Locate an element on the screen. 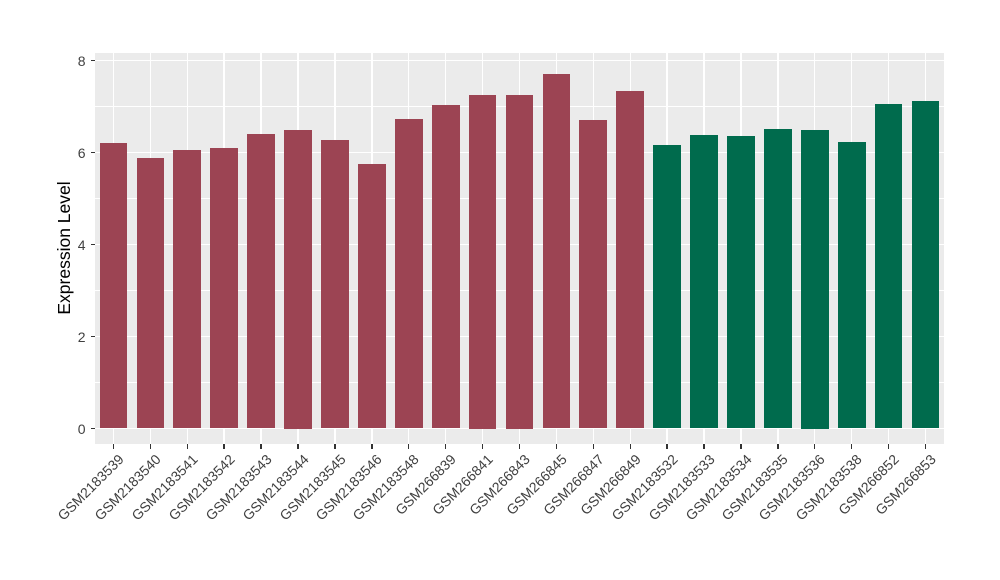  bar-GSM2183538 is located at coordinates (851, 285).